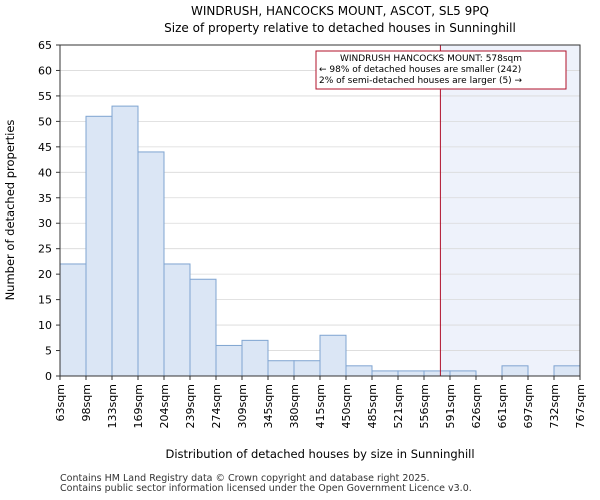  What do you see at coordinates (333, 355) in the screenshot?
I see `bar-415sqm` at bounding box center [333, 355].